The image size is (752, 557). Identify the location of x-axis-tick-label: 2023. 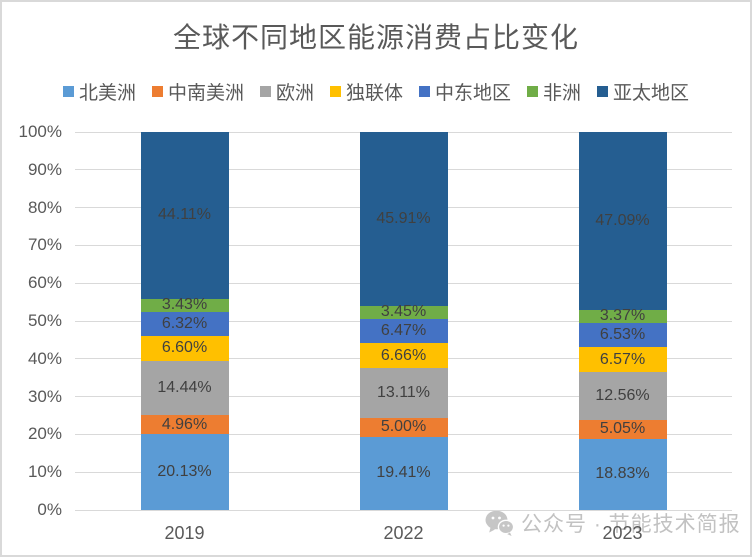
(622, 533).